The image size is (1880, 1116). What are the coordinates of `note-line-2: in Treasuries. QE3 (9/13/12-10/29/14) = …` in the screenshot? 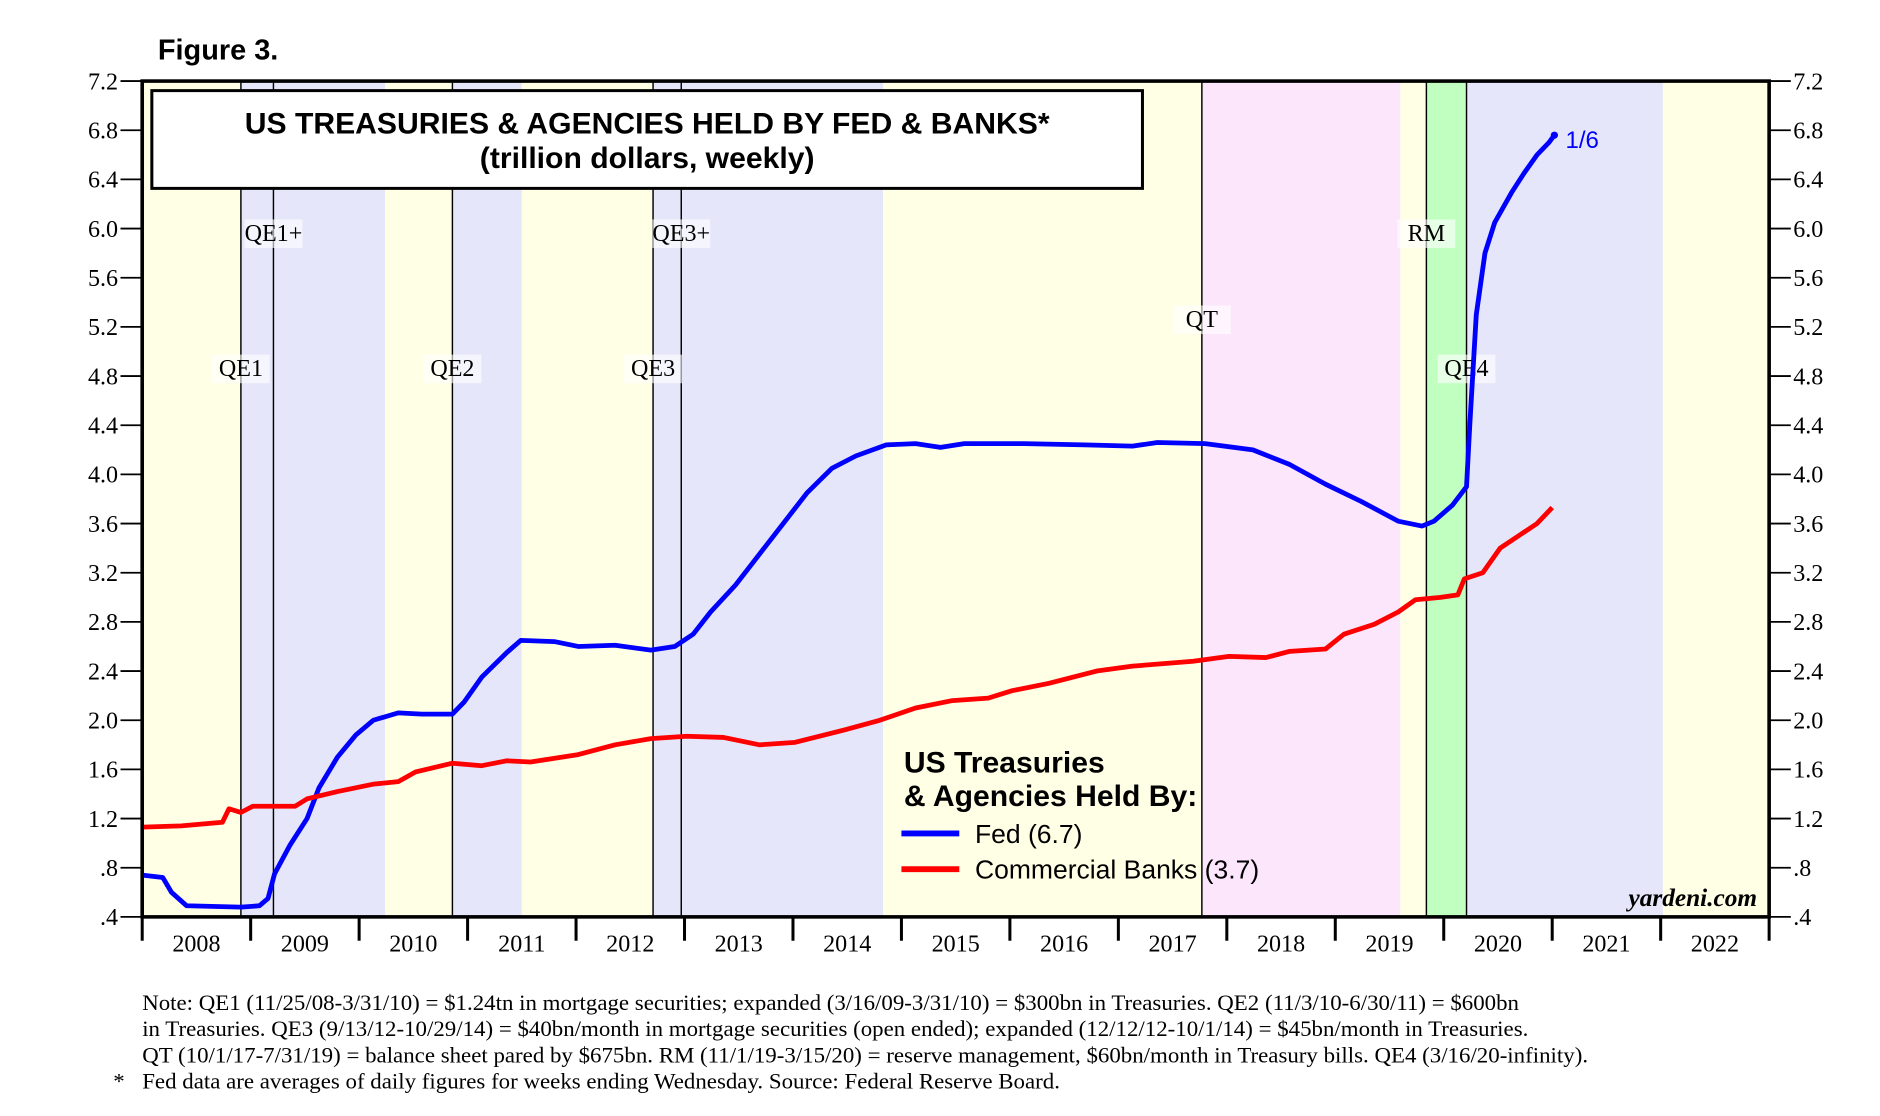 It's located at (835, 1028).